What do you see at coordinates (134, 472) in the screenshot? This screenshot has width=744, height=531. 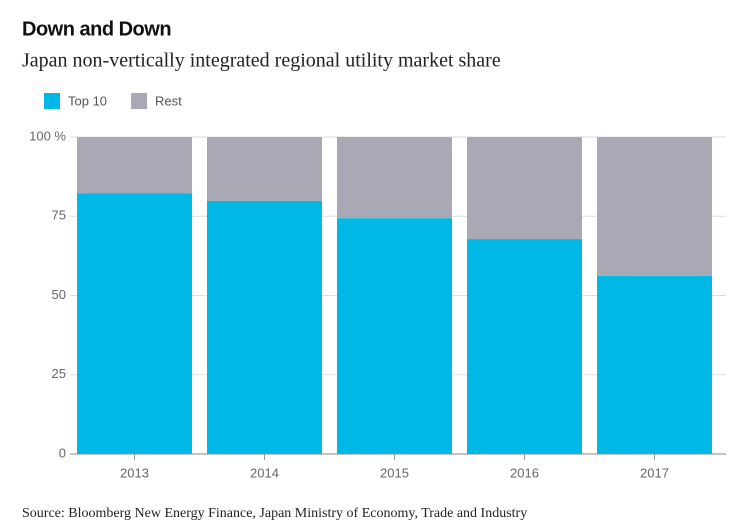 I see `x-tick-label: 2013` at bounding box center [134, 472].